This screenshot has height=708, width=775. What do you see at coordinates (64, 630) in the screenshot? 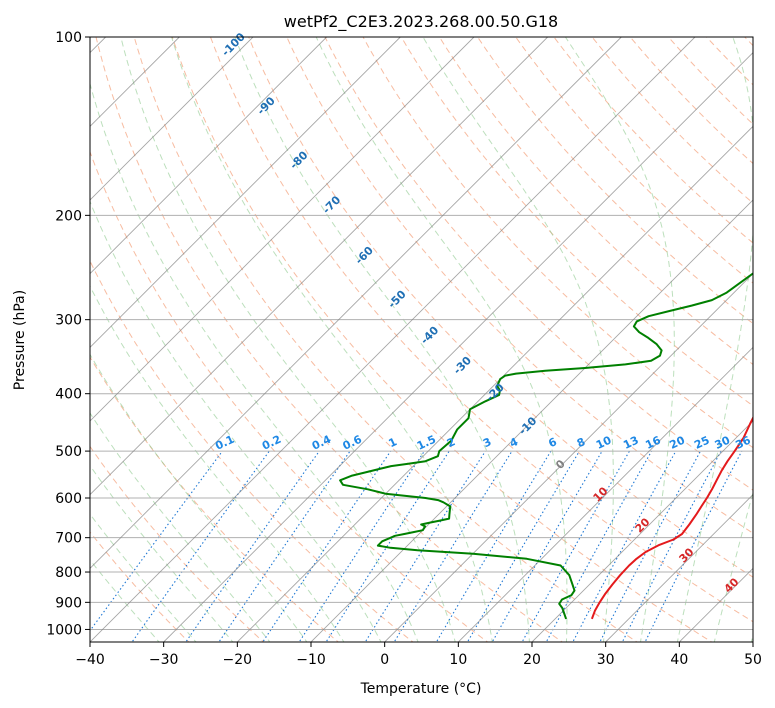
I see `y-tick-label: 1000` at bounding box center [64, 630].